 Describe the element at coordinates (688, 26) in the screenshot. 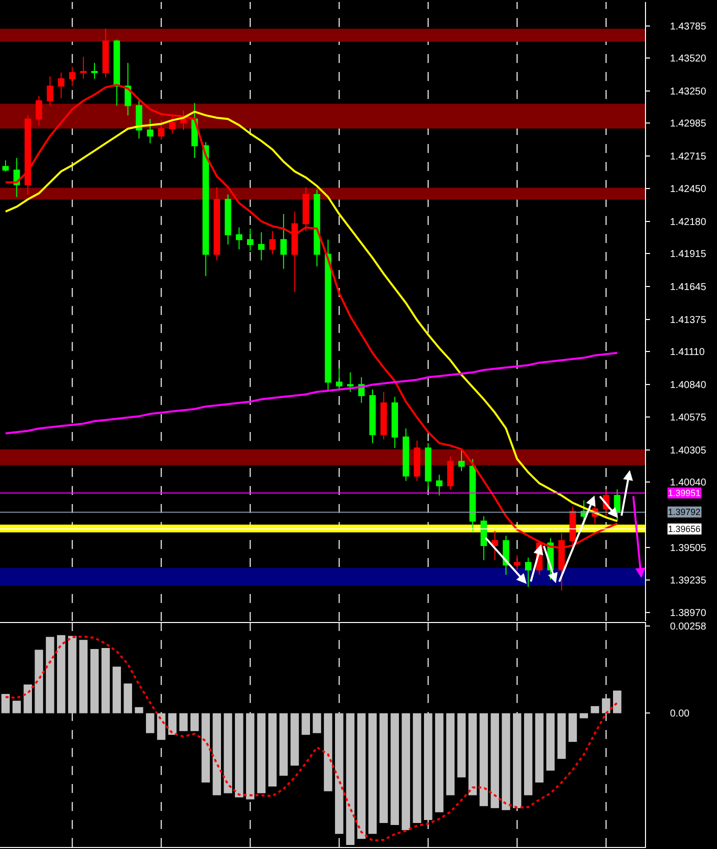

I see `y-tick-label: 1.43785` at that location.